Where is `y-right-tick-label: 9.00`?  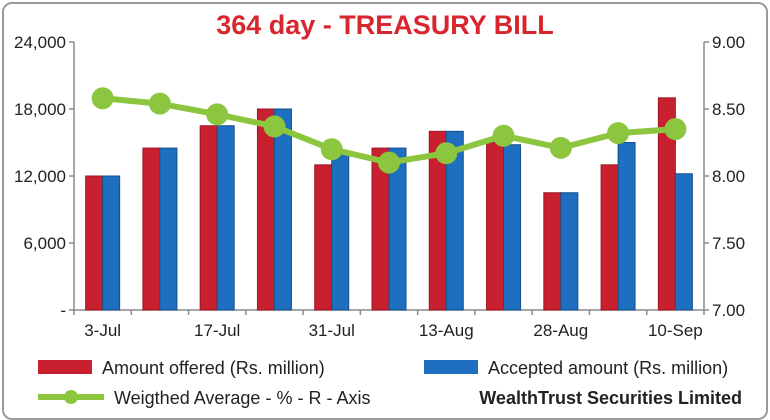
y-right-tick-label: 9.00 is located at coordinates (728, 42).